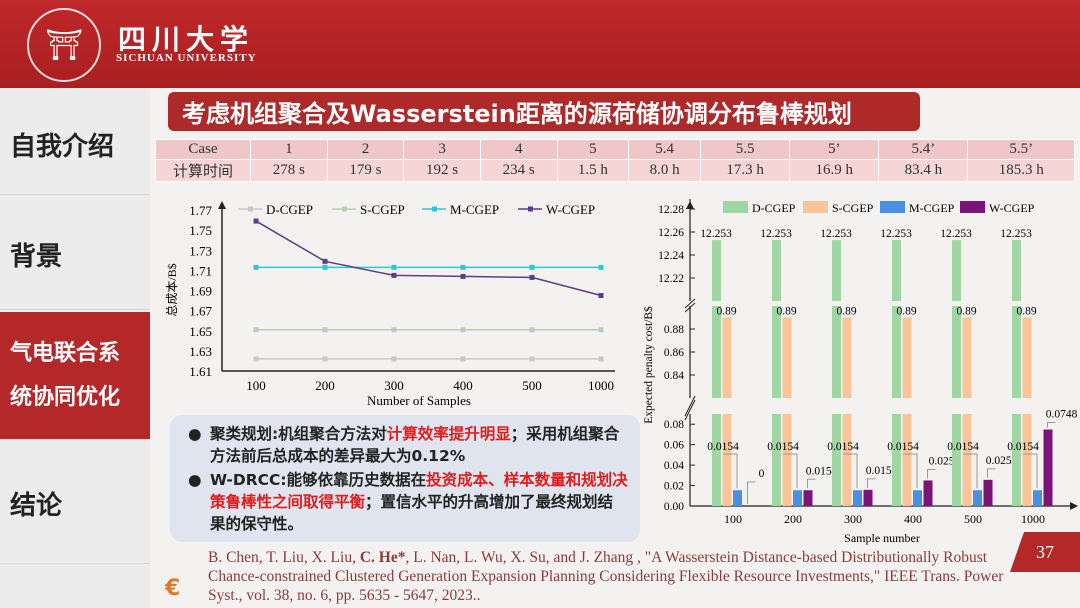 The image size is (1080, 608). What do you see at coordinates (200, 371) in the screenshot?
I see `y-tick-label: 1.61` at bounding box center [200, 371].